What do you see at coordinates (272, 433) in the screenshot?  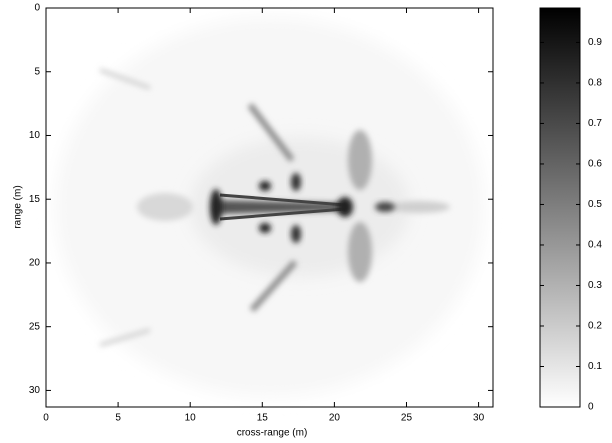 I see `x-axis-label: cross-range (m)` at bounding box center [272, 433].